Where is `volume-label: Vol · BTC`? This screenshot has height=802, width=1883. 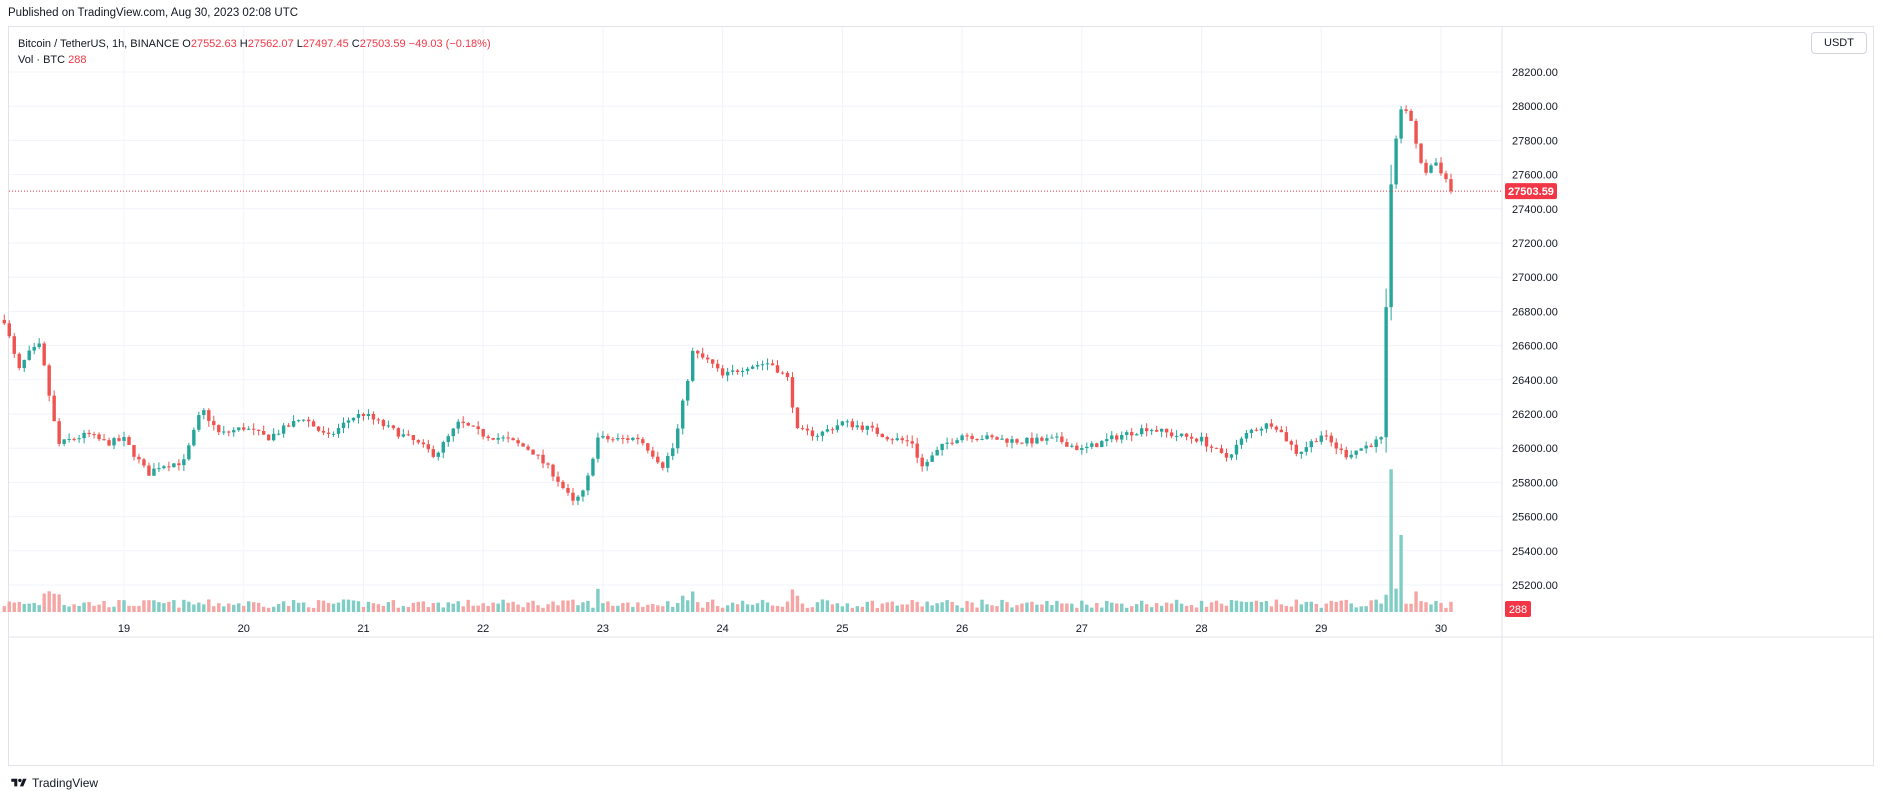 volume-label: Vol · BTC is located at coordinates (42, 60).